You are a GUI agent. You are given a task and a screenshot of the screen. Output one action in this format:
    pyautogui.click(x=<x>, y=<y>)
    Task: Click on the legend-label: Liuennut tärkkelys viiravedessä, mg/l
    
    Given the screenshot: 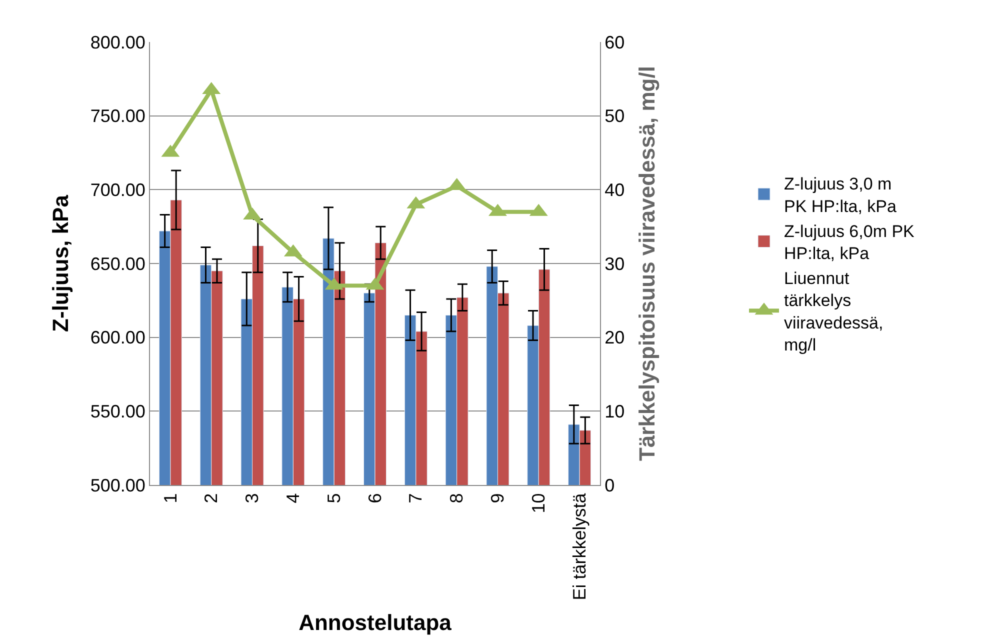 What is the action you would take?
    pyautogui.click(x=834, y=311)
    